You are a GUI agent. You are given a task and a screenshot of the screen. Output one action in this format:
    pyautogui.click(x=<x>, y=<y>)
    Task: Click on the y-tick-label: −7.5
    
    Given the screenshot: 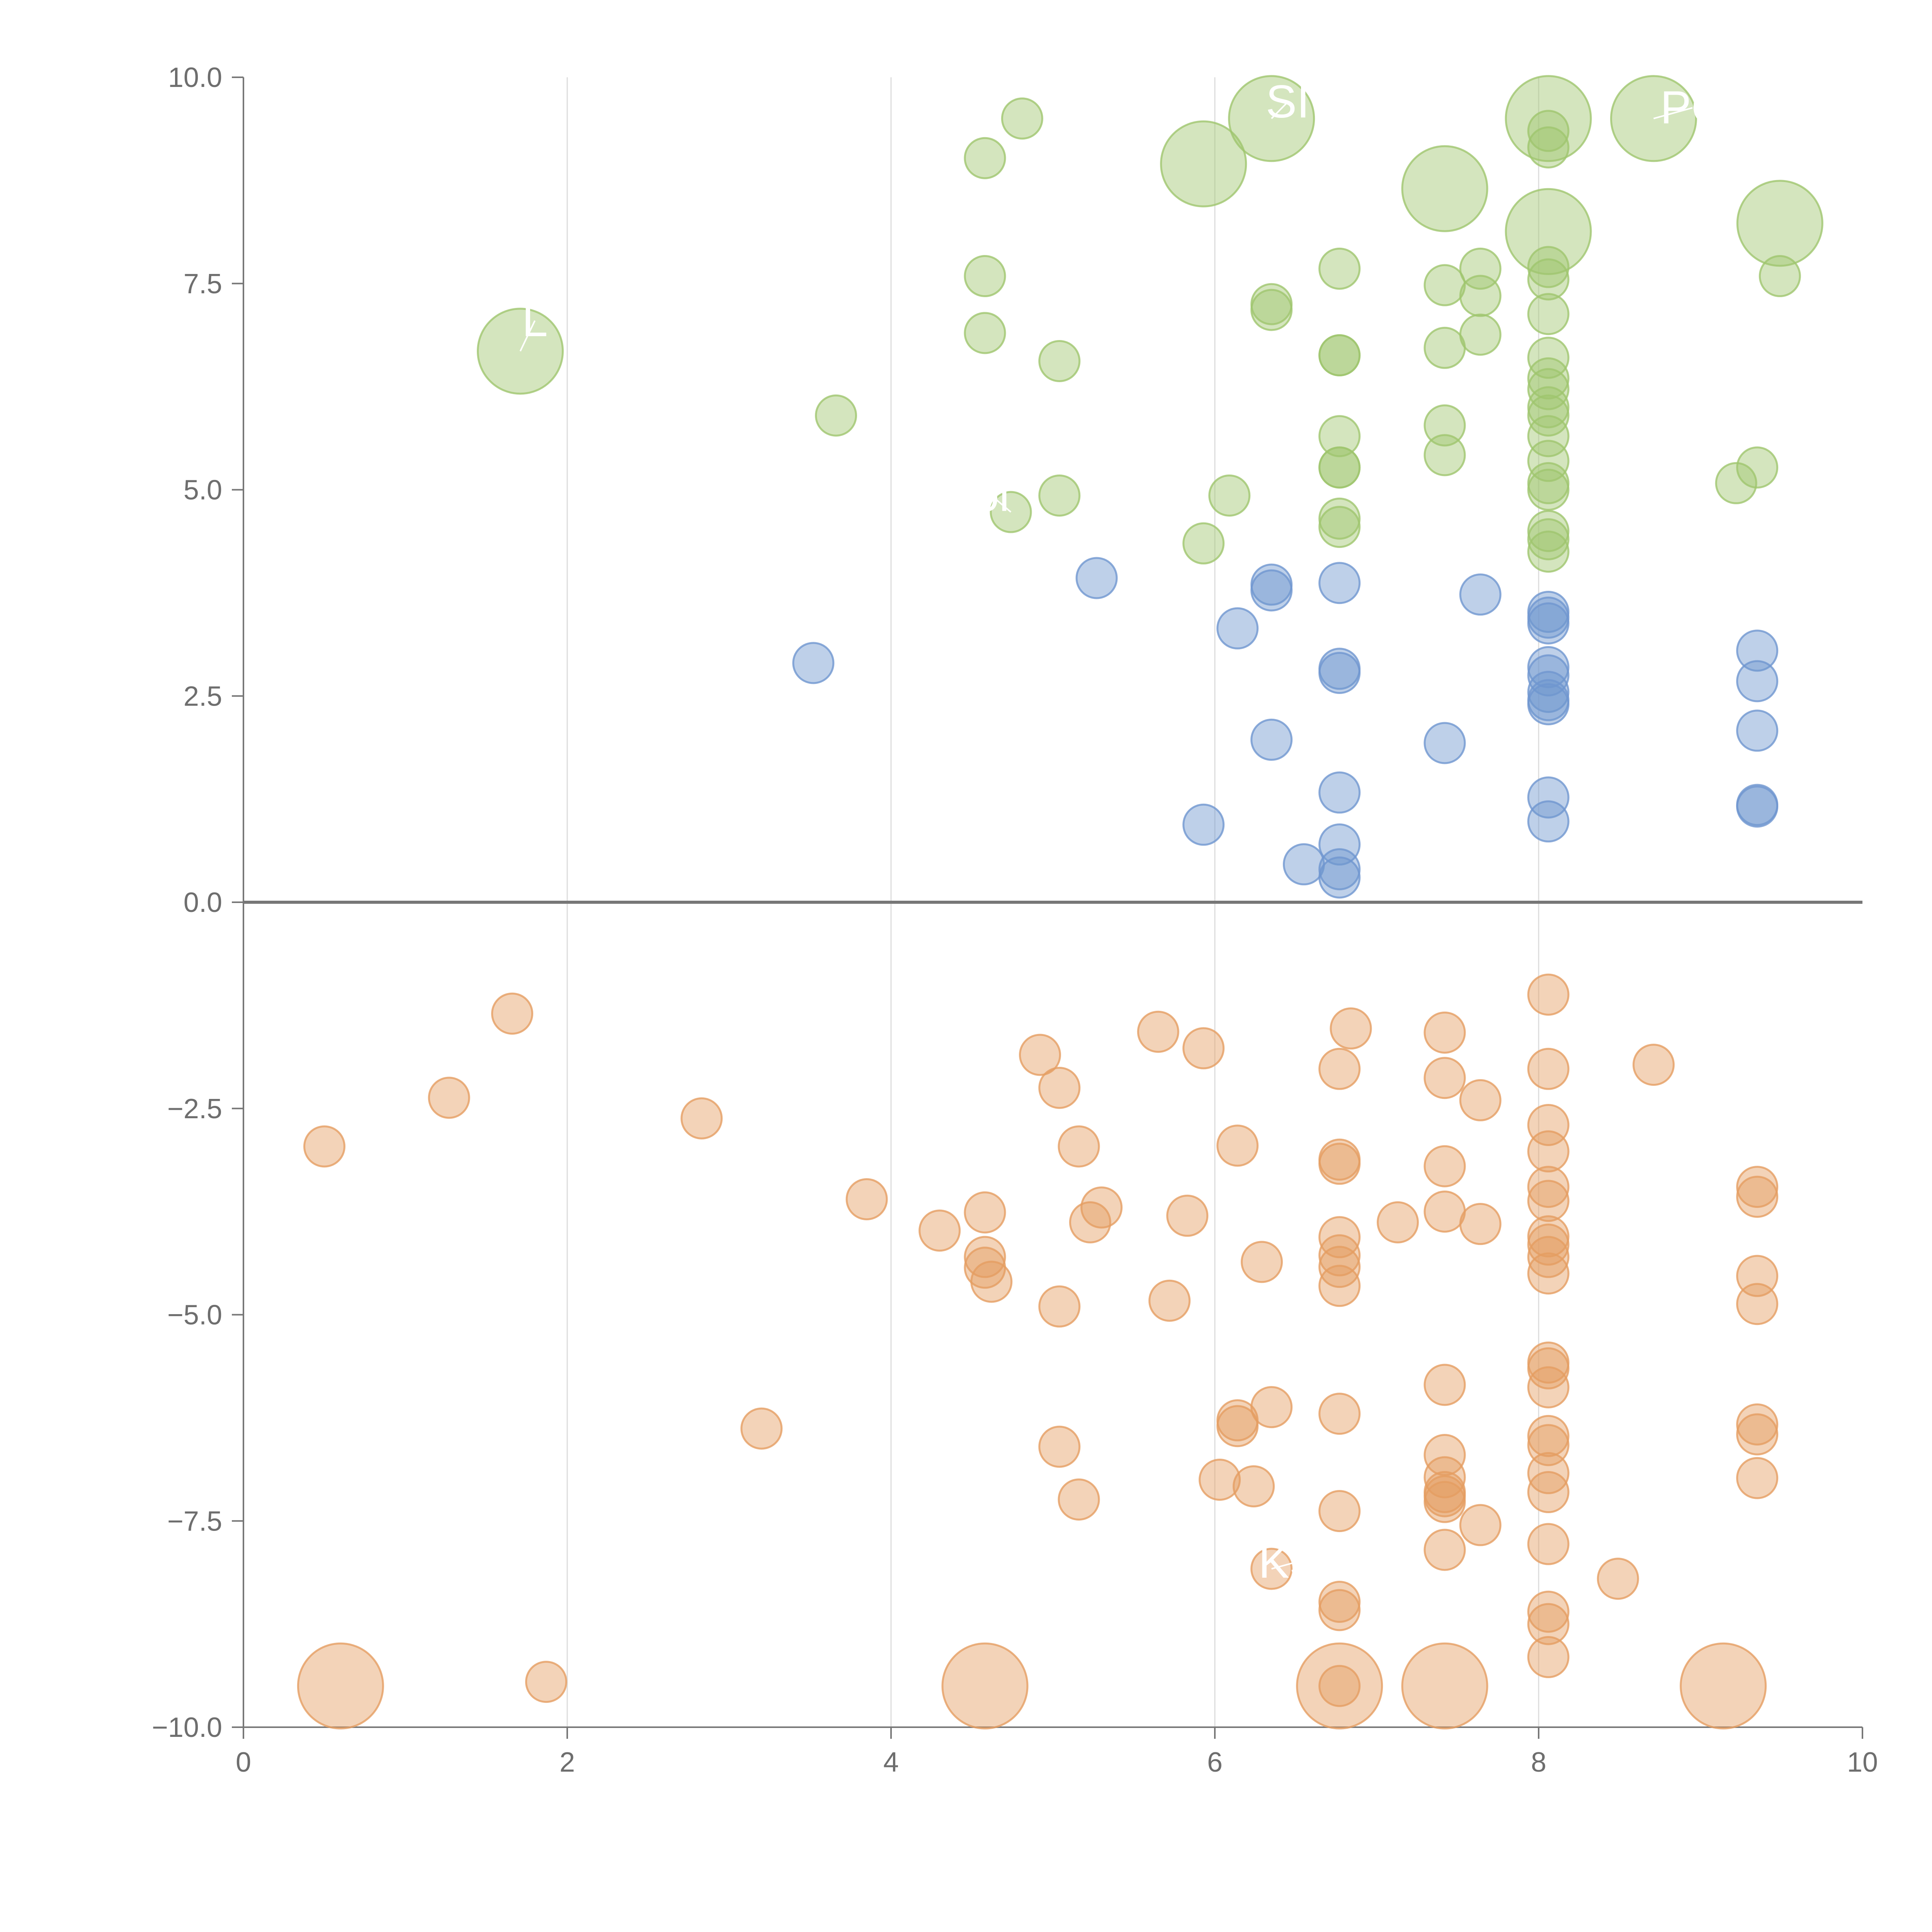 What is the action you would take?
    pyautogui.click(x=194, y=1522)
    